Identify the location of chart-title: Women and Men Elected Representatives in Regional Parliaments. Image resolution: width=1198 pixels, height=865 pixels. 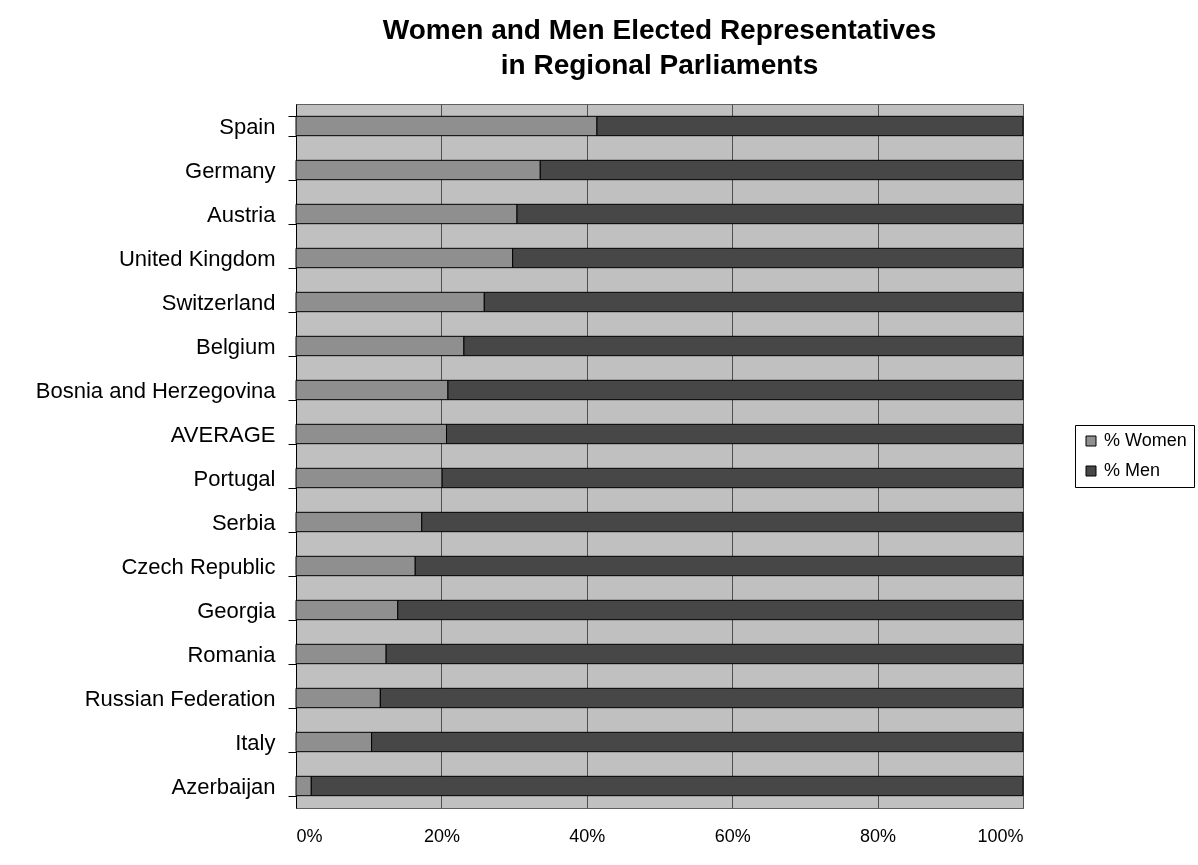
(659, 47).